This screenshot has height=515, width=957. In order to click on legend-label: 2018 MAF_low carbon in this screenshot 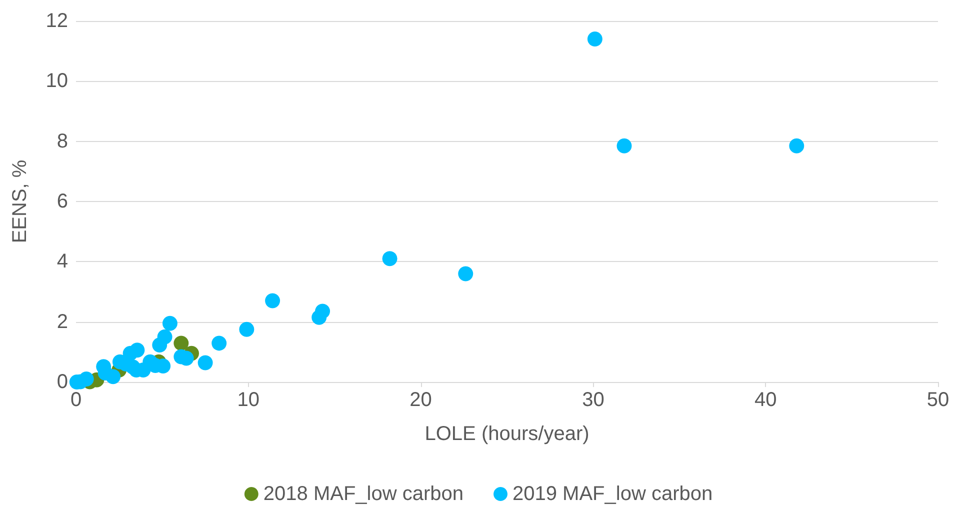, I will do `click(363, 494)`.